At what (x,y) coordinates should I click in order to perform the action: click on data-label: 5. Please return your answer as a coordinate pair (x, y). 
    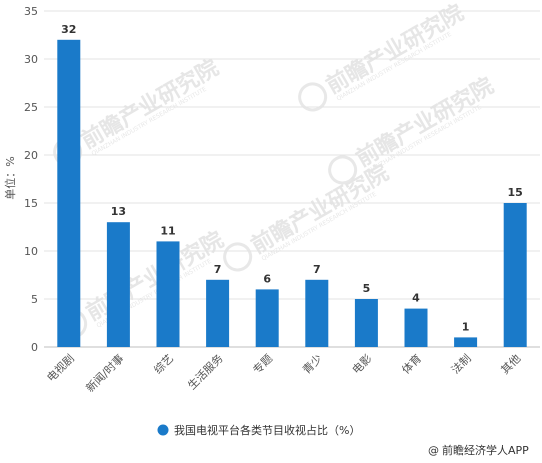
    Looking at the image, I should click on (367, 288).